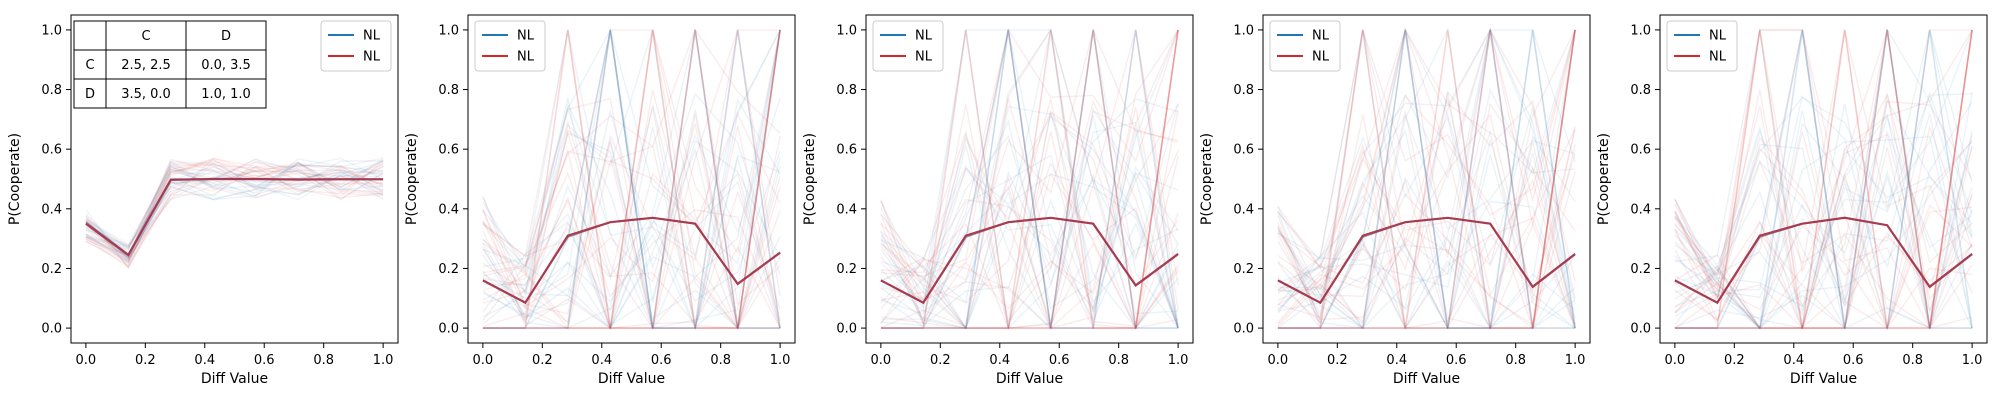  I want to click on table-cell-text: C, so click(145, 36).